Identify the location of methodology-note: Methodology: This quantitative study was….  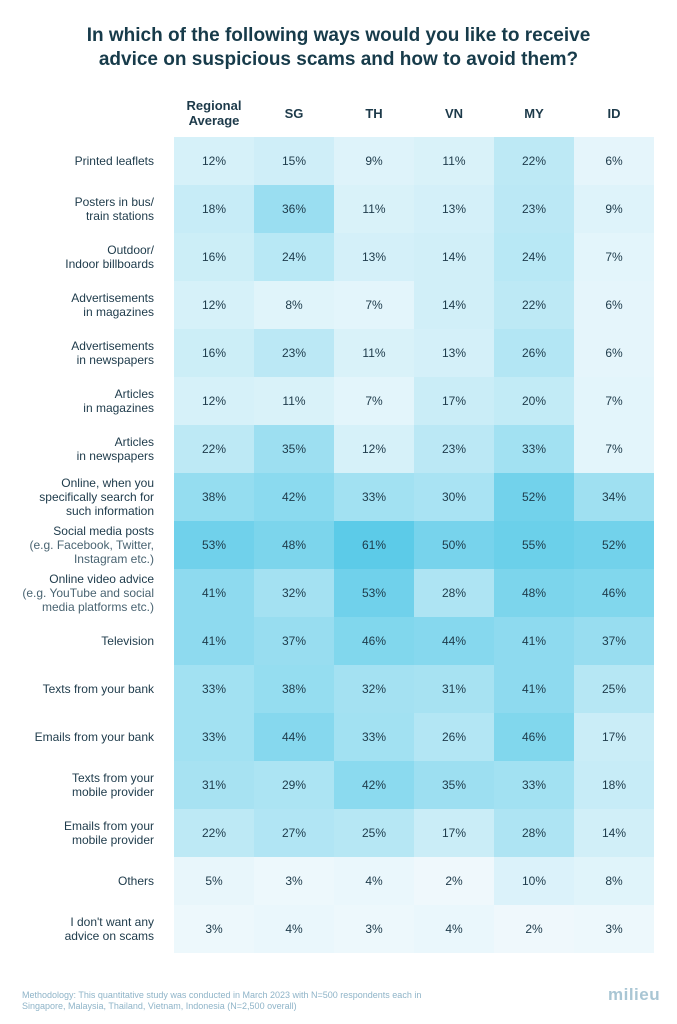
(252, 1001).